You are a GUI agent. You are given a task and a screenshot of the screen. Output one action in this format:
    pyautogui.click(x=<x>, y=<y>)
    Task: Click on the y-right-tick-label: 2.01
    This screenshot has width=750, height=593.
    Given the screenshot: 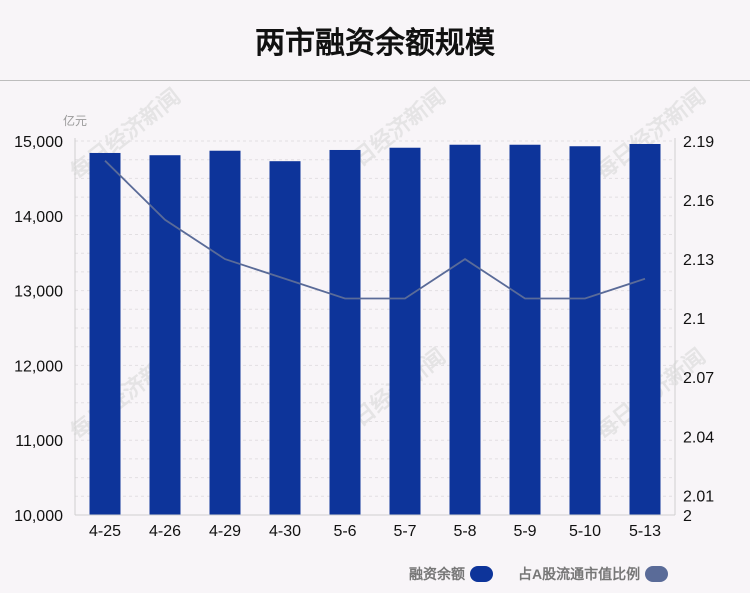 What is the action you would take?
    pyautogui.click(x=698, y=496)
    